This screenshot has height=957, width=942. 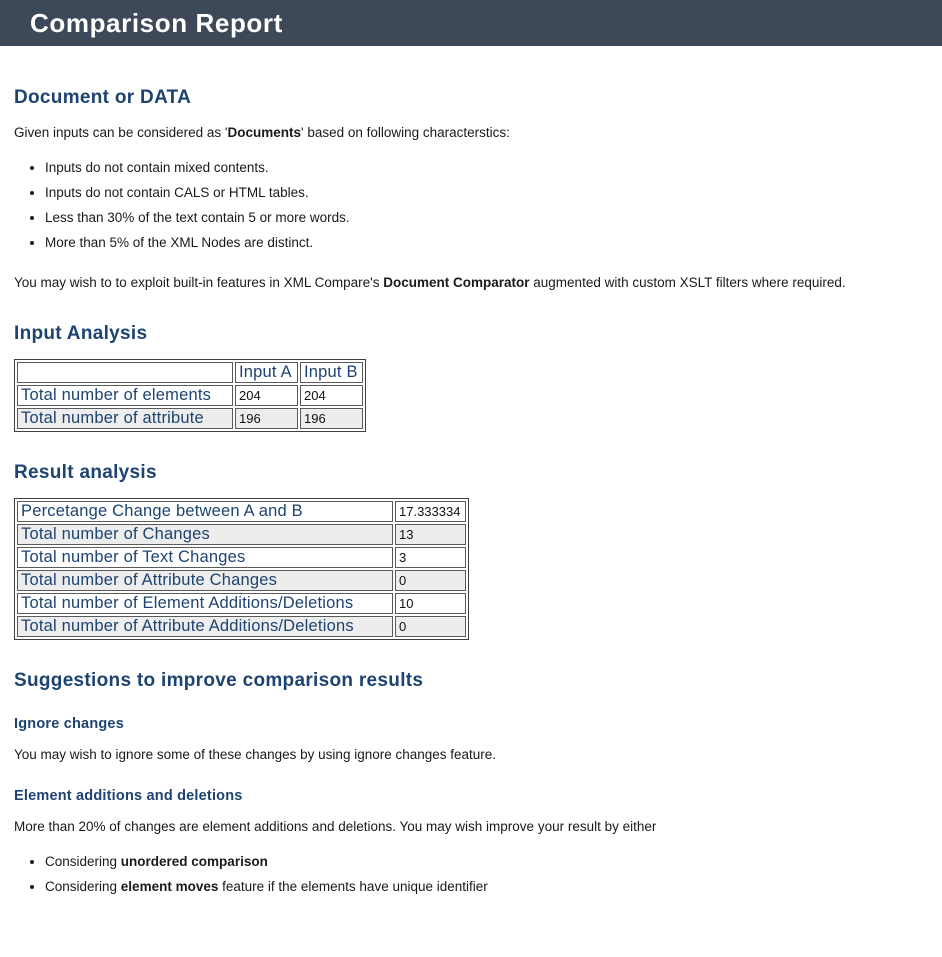 I want to click on intro-text: Given inputs can be considered as ', so click(x=121, y=132).